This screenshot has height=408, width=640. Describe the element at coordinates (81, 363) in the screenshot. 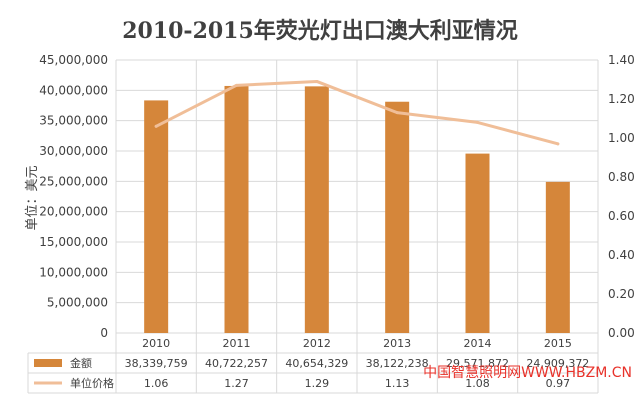

I see `legend-label-amount: 金额` at that location.